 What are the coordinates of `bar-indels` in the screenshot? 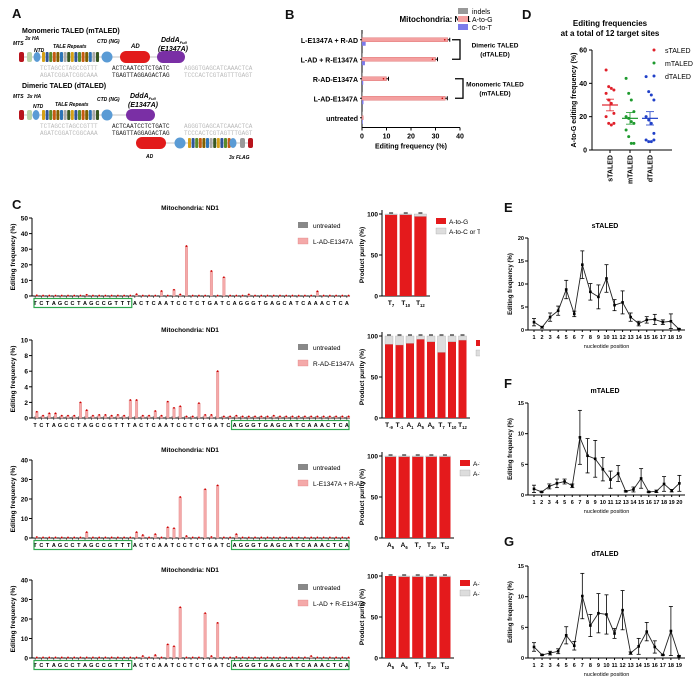 It's located at (362, 35).